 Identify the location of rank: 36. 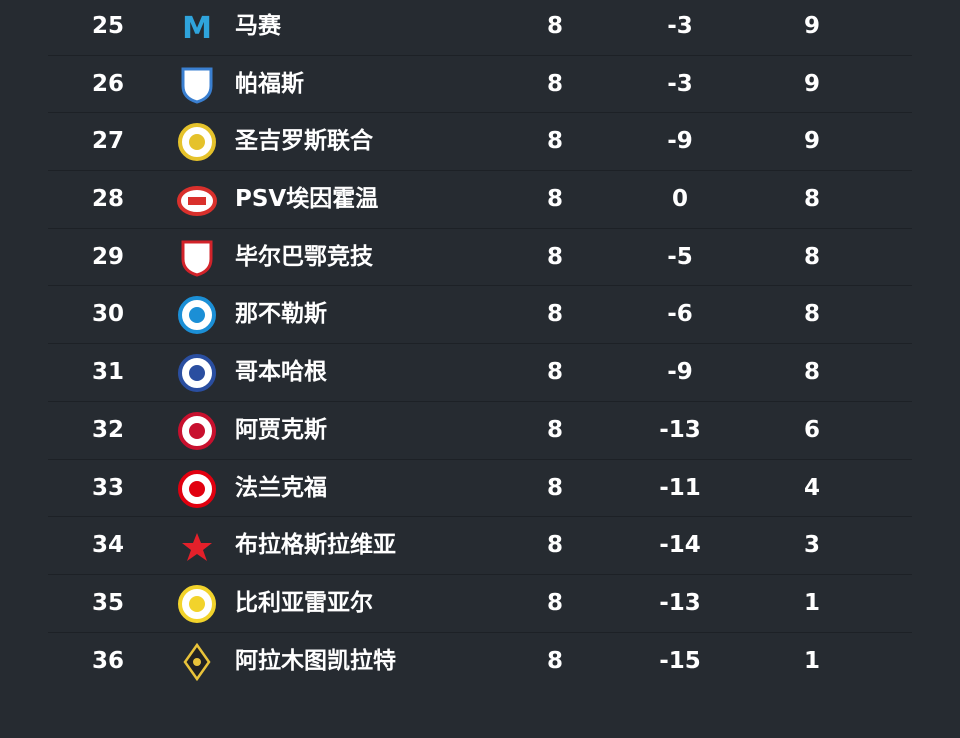
(107, 660).